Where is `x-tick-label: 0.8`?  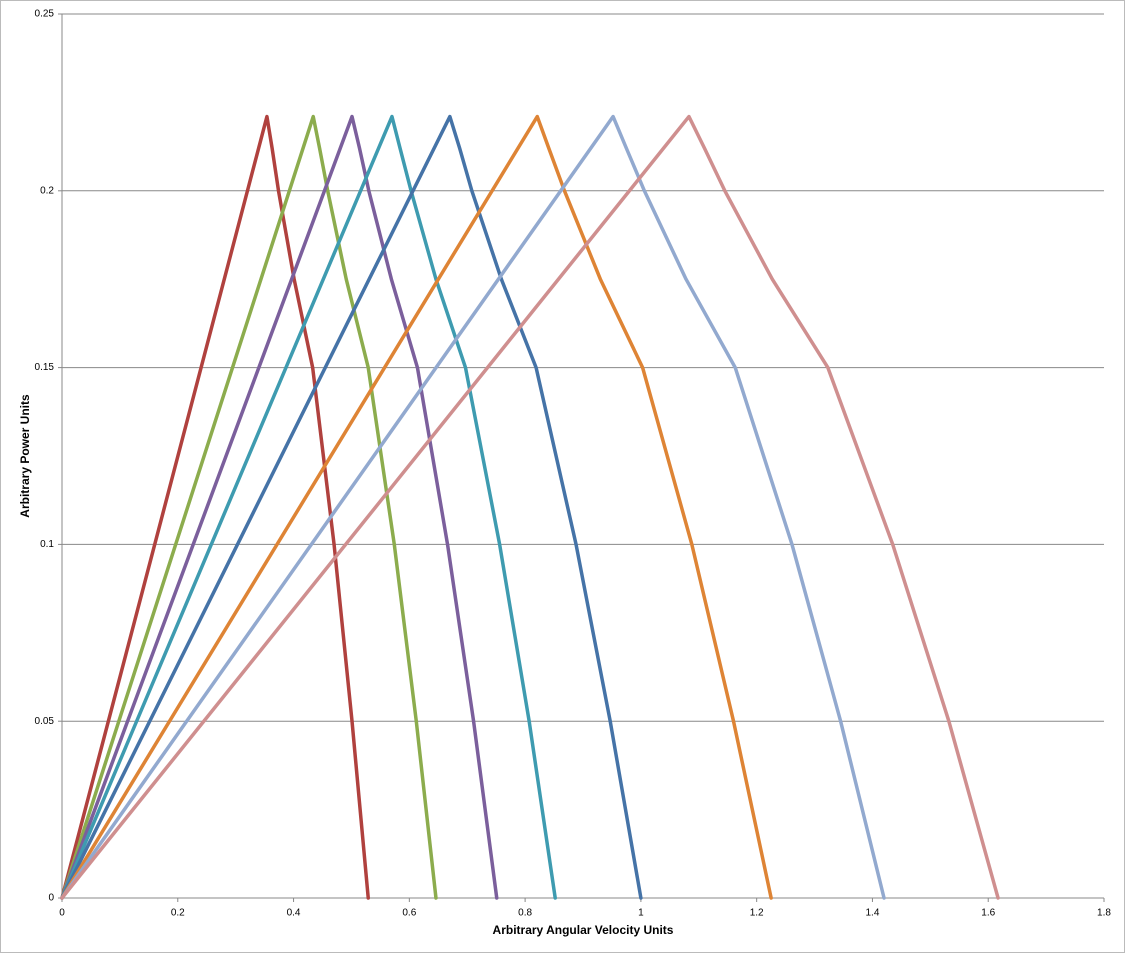
x-tick-label: 0.8 is located at coordinates (525, 913).